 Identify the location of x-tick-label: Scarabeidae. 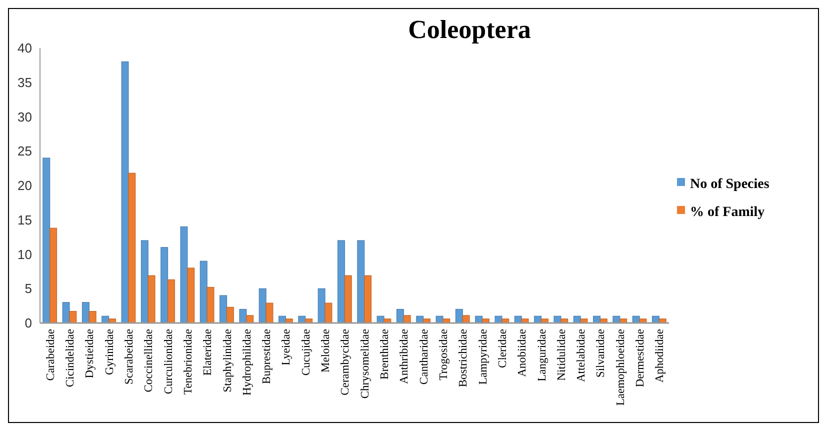
(129, 357).